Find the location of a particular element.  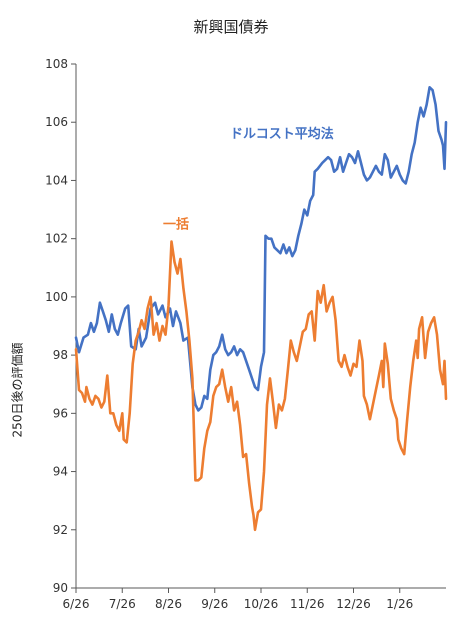

x-tick-label: 10/26 is located at coordinates (261, 604).